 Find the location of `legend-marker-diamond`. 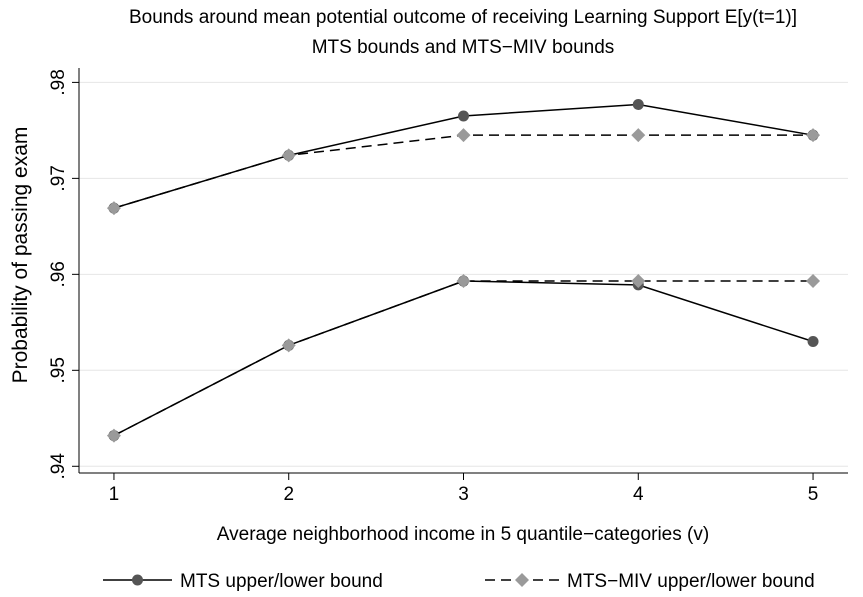

legend-marker-diamond is located at coordinates (522, 580).